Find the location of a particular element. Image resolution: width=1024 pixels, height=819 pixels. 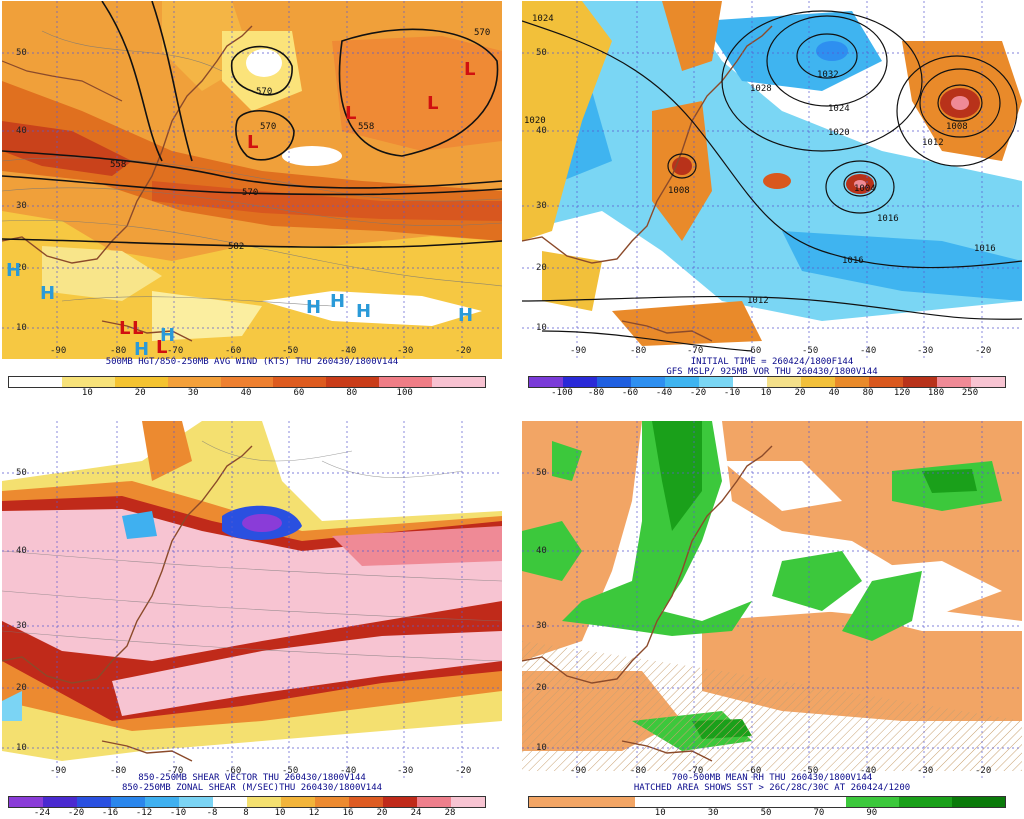

colorbar-ticks: 10 20 30 40 60 80 100 is located at coordinates (246, 393).